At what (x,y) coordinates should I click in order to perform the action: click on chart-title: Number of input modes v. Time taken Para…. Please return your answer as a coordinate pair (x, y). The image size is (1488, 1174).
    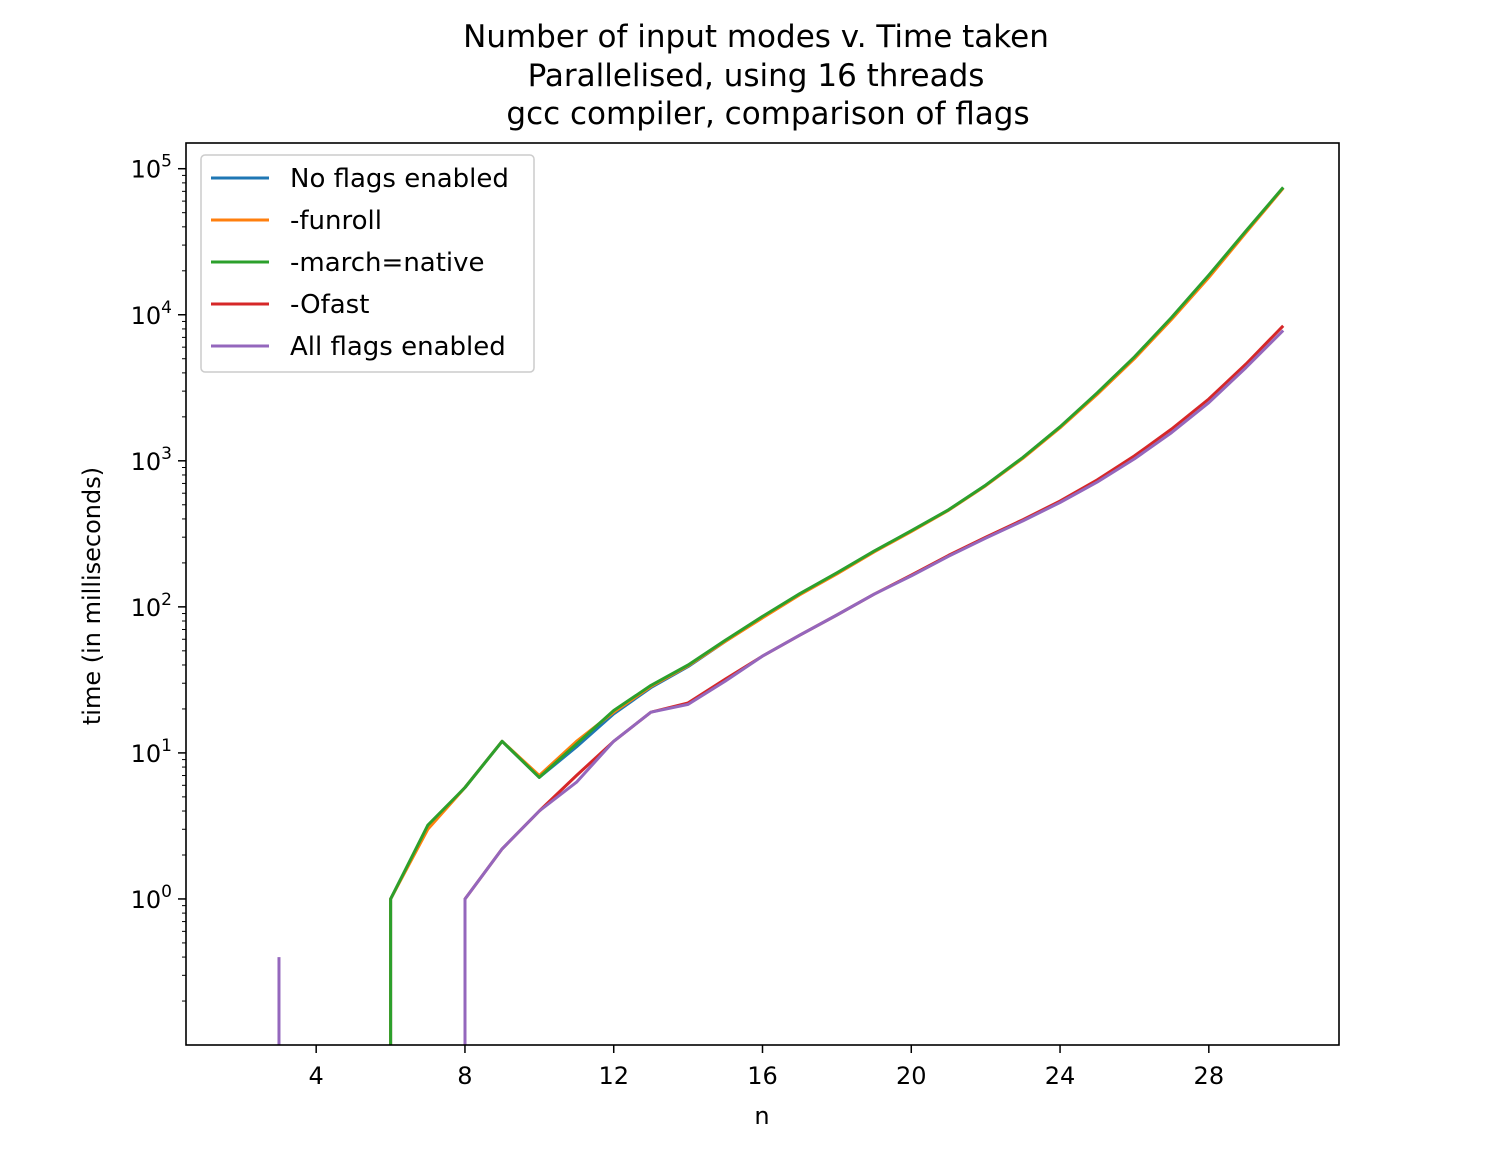
    Looking at the image, I should click on (756, 75).